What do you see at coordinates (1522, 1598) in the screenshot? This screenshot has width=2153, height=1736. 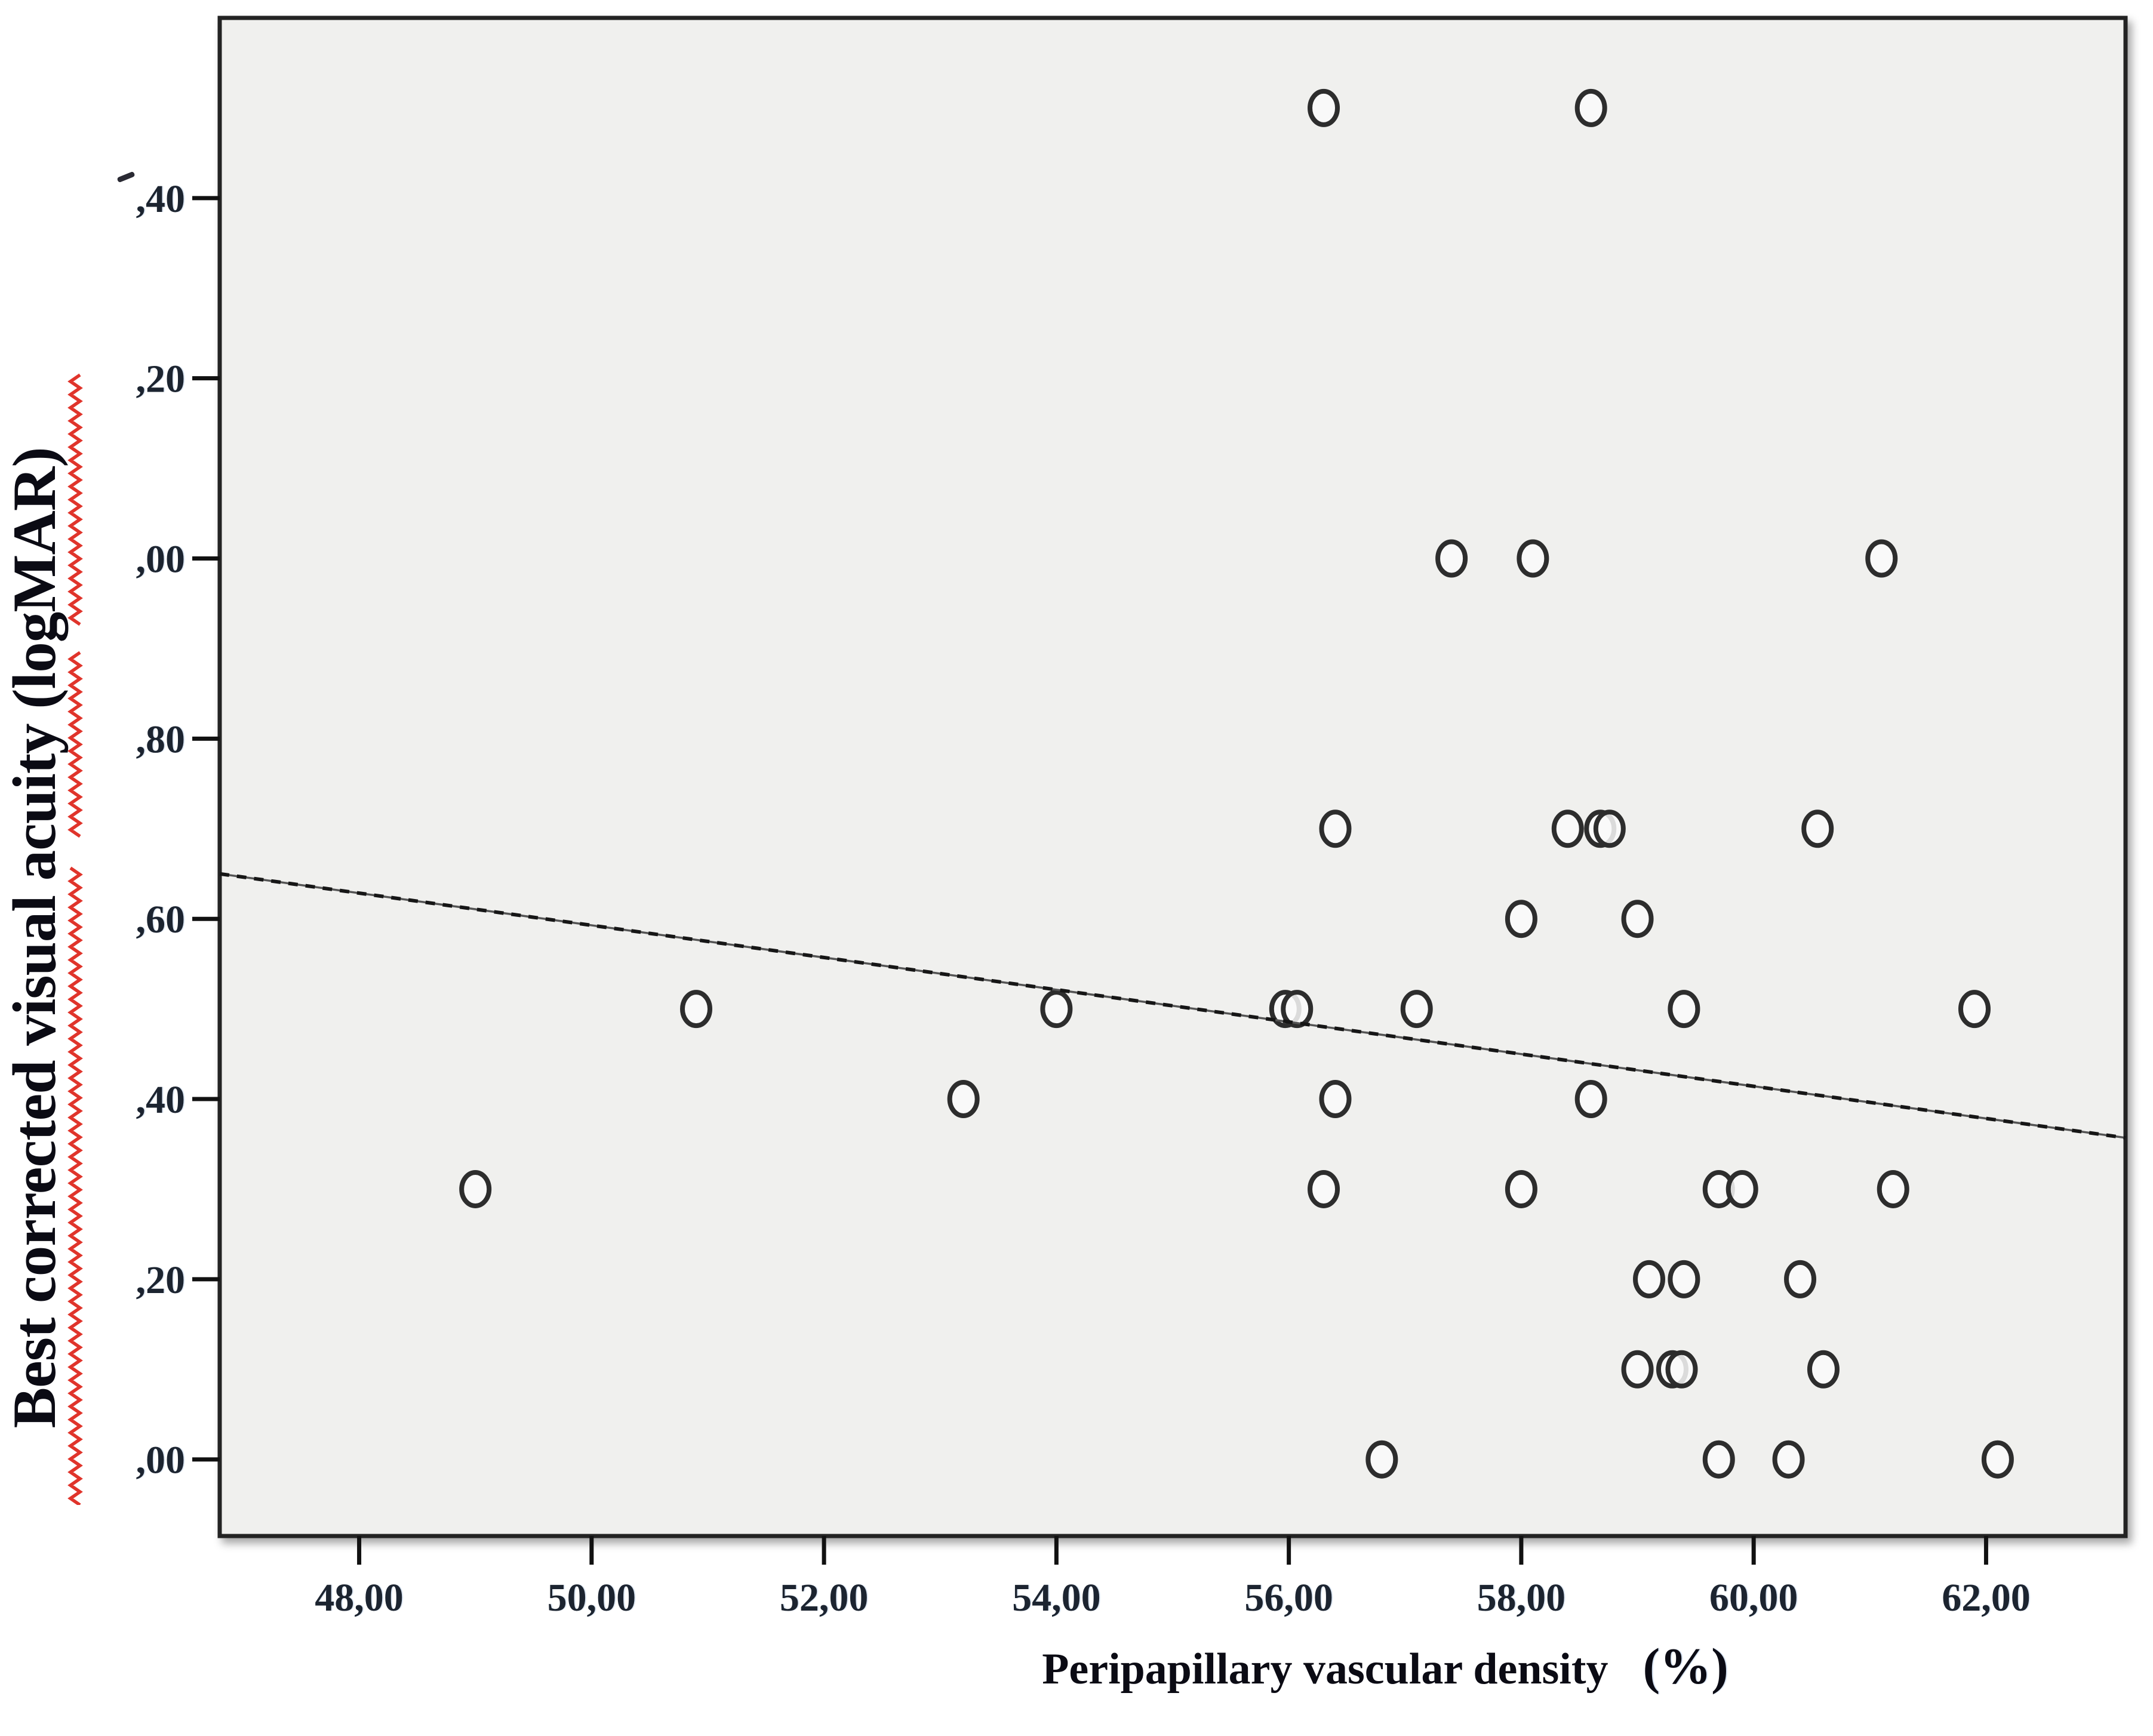 I see `x-tick-label: 58,00` at bounding box center [1522, 1598].